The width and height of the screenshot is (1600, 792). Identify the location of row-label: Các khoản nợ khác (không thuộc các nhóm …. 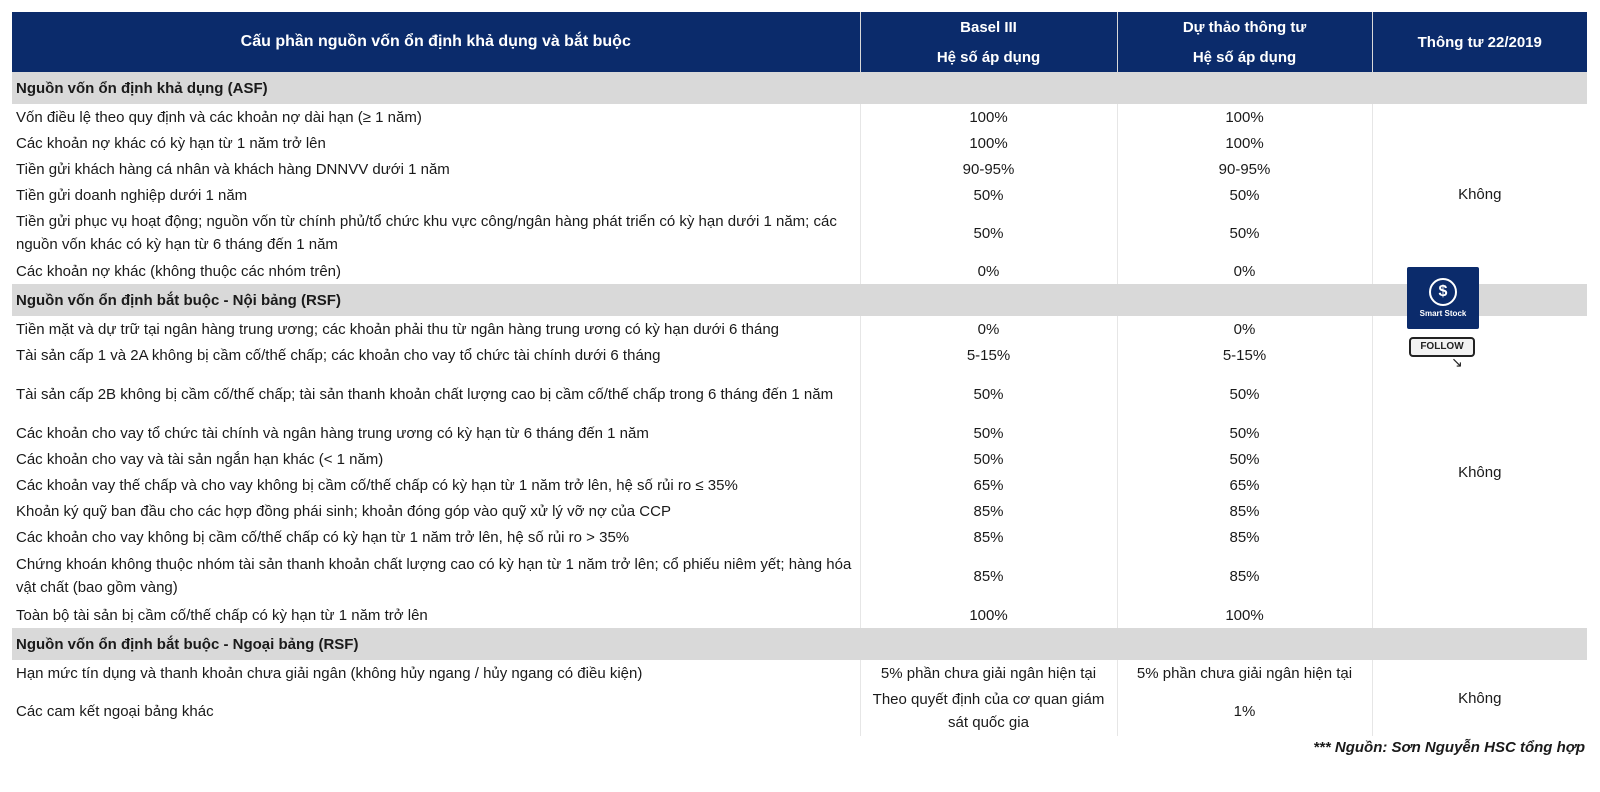
(179, 271).